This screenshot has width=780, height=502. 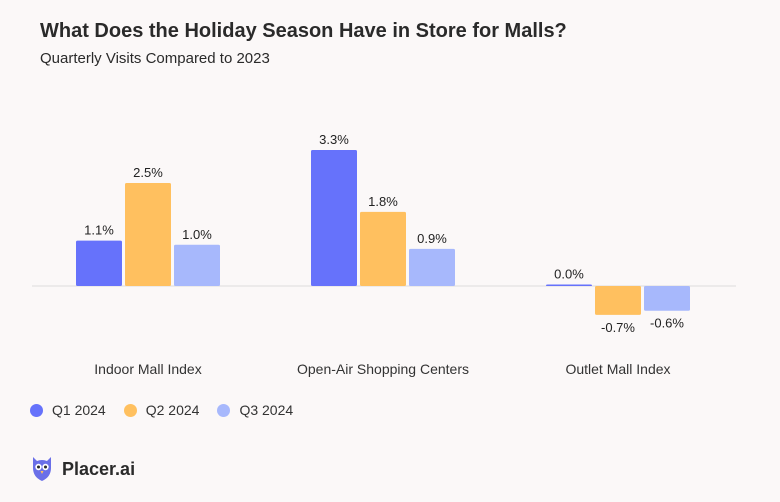 I want to click on data-label-2-2: -0.6%, so click(x=667, y=323).